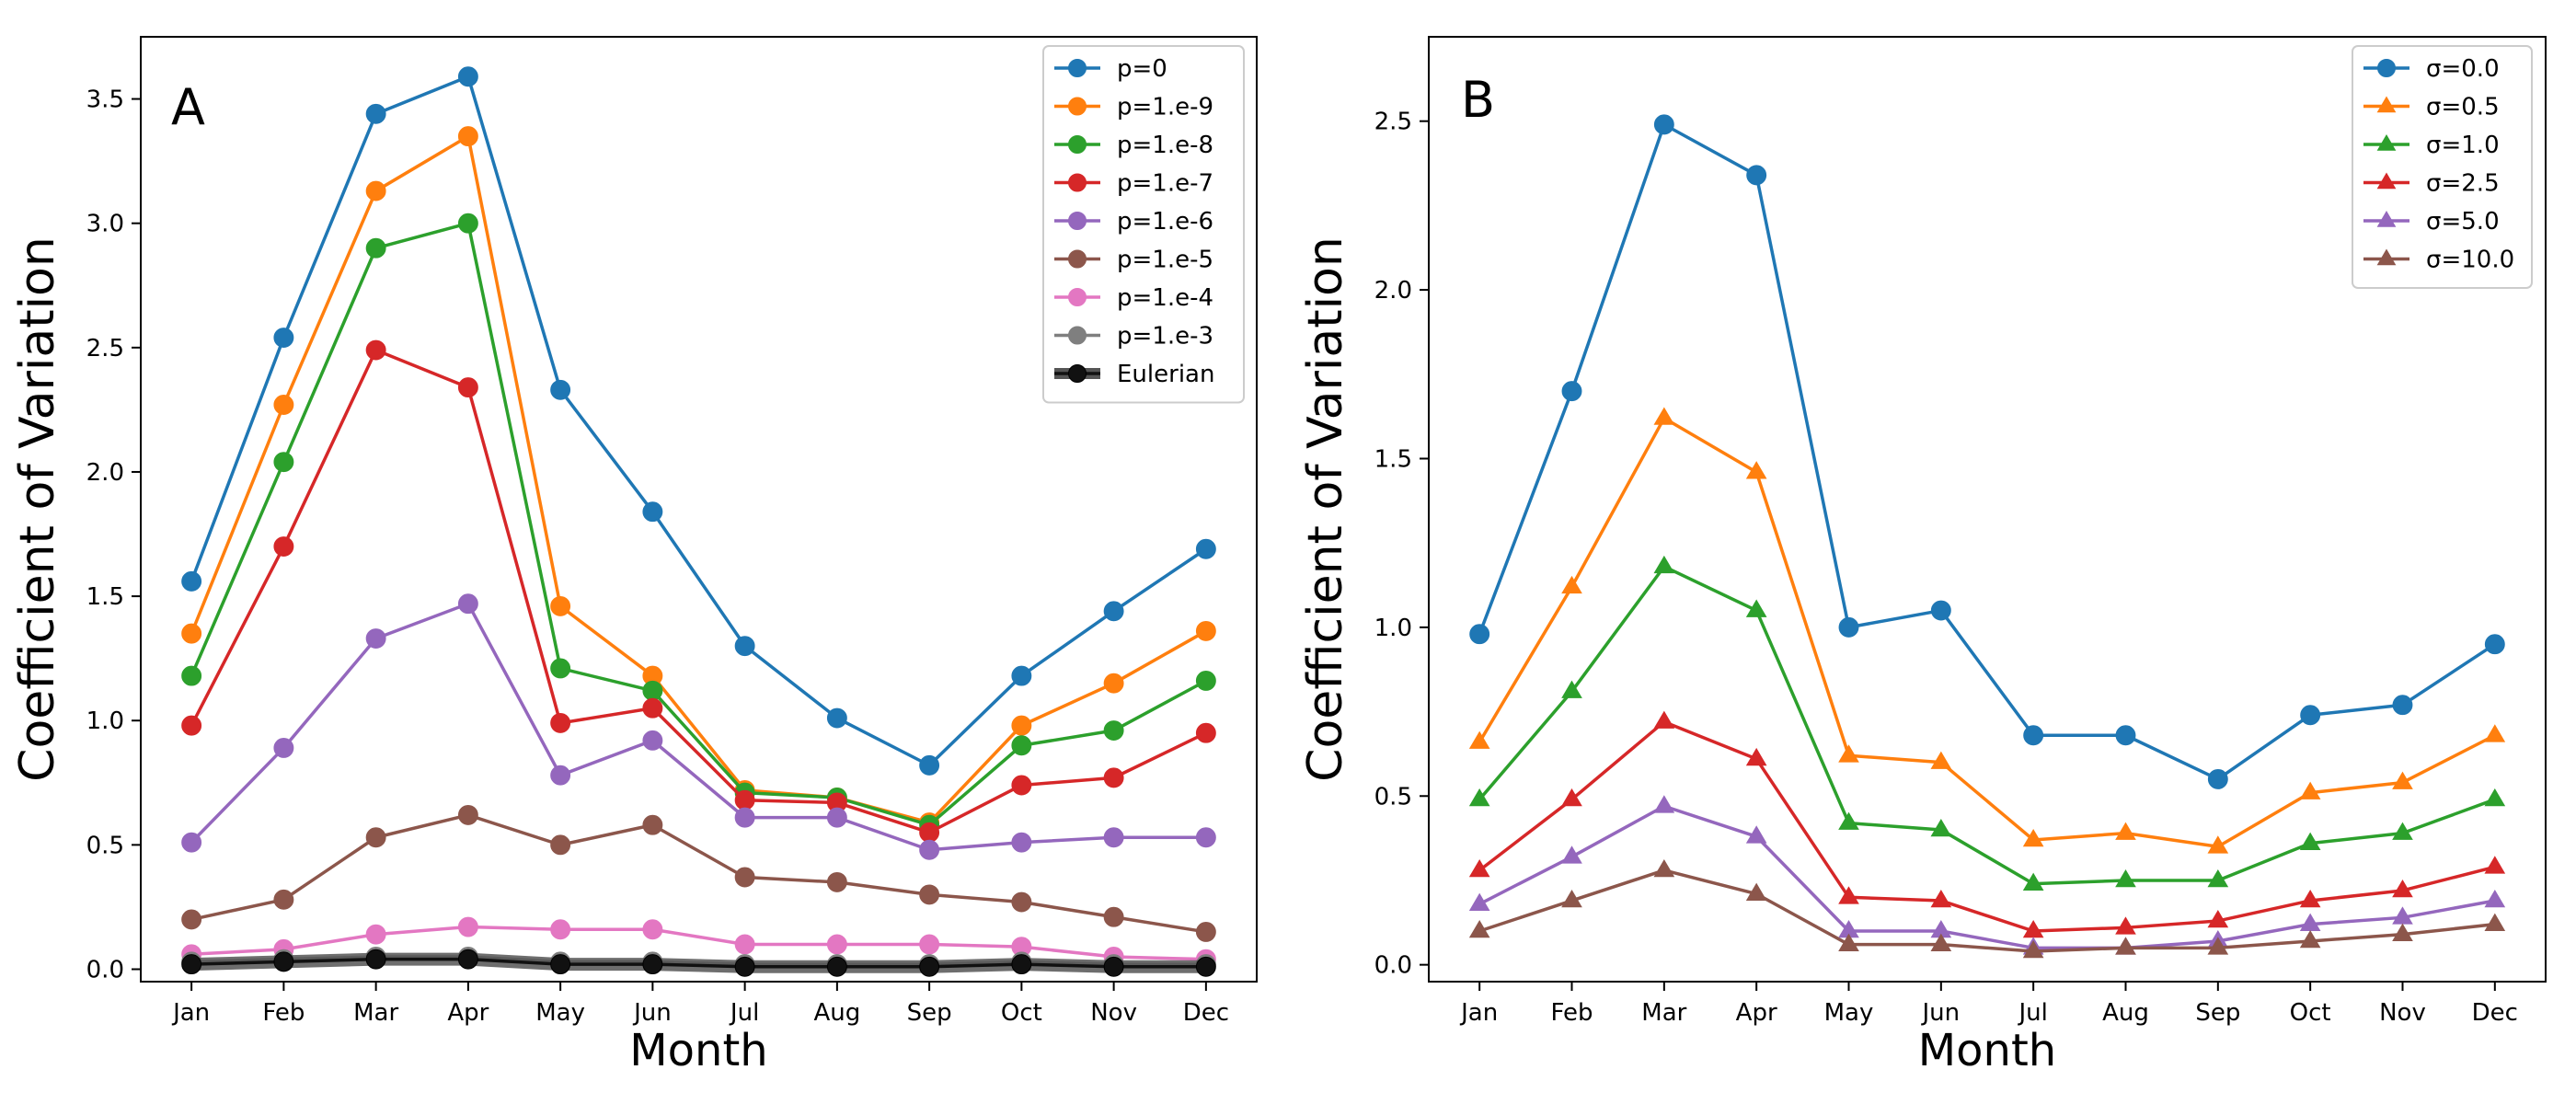 This screenshot has width=2576, height=1104. Describe the element at coordinates (2463, 69) in the screenshot. I see `legend-label: σ=0.0` at that location.